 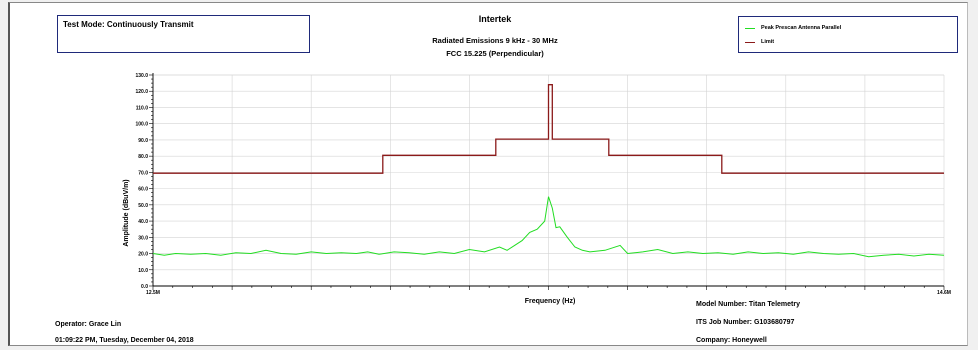 I want to click on test-mode-box: Test Mode: Continuously Transmit, so click(x=183, y=34).